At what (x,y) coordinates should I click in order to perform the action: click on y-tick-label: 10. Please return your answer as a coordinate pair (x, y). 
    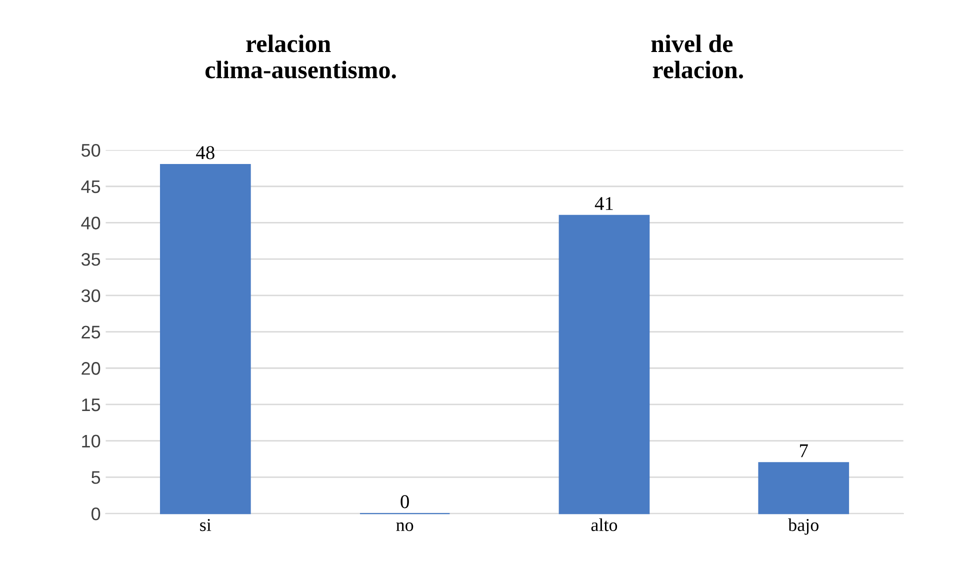
    Looking at the image, I should click on (91, 441).